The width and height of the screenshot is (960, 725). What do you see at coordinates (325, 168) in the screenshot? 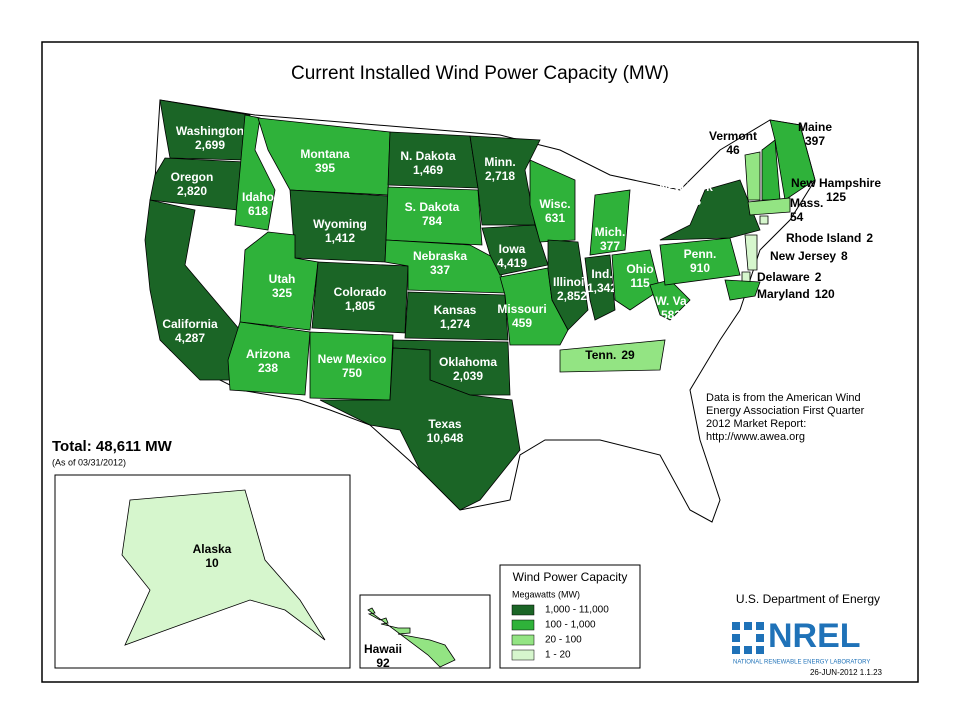
I see `state-value: 395` at bounding box center [325, 168].